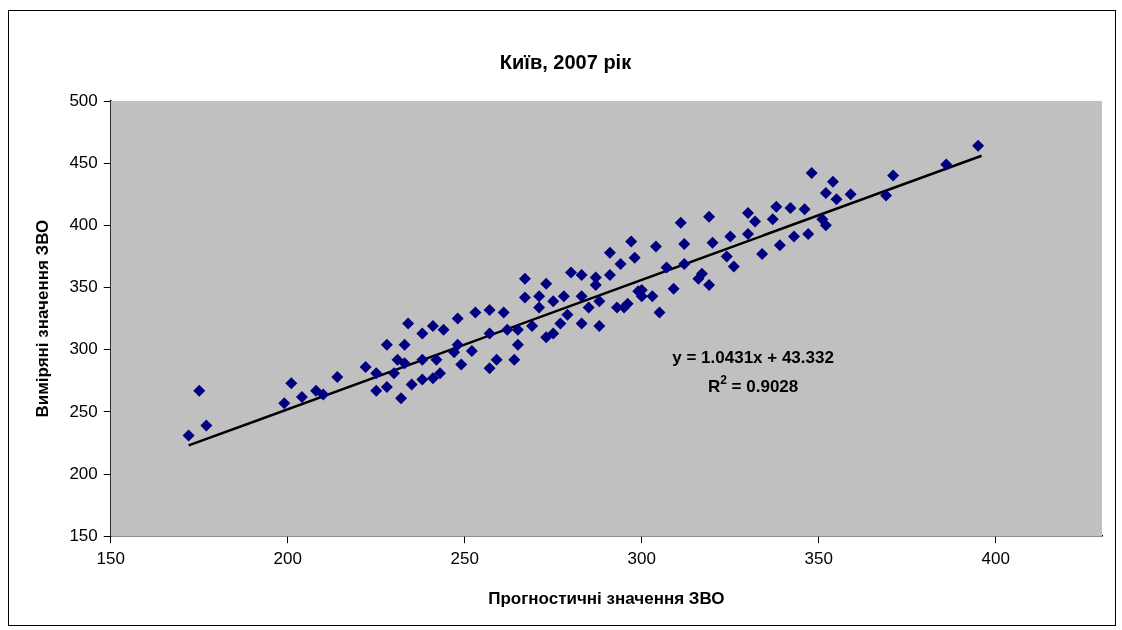 The height and width of the screenshot is (630, 1122). What do you see at coordinates (464, 559) in the screenshot?
I see `x-tick-label: 250` at bounding box center [464, 559].